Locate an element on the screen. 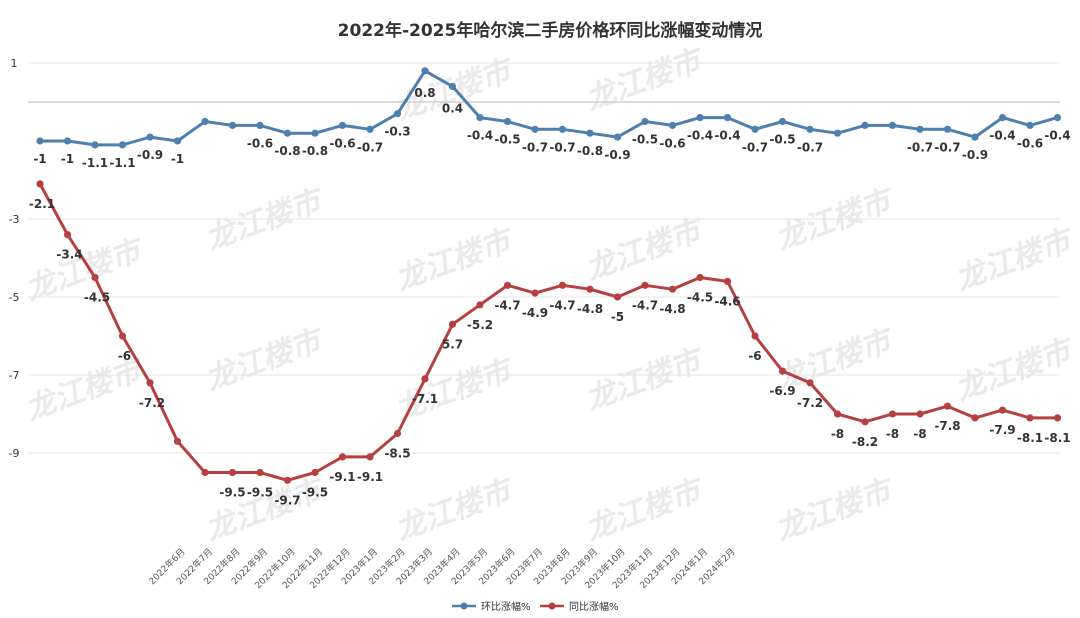  data-label-yoy: -7.8 is located at coordinates (947, 426).